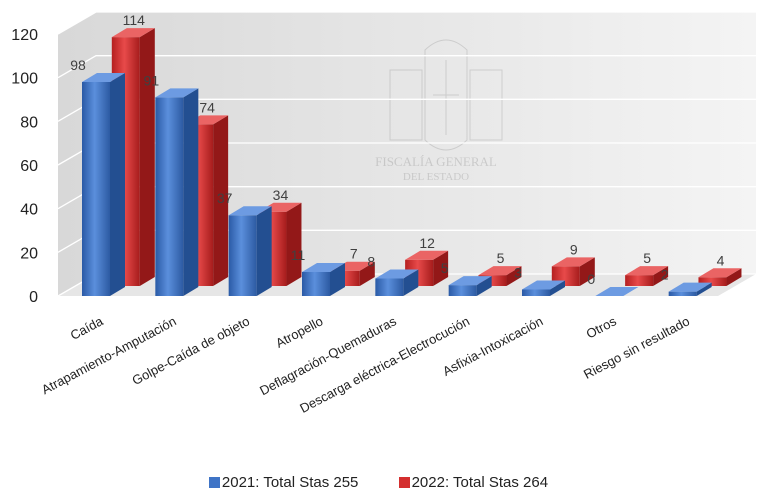  I want to click on legend-swatch-2022, so click(404, 482).